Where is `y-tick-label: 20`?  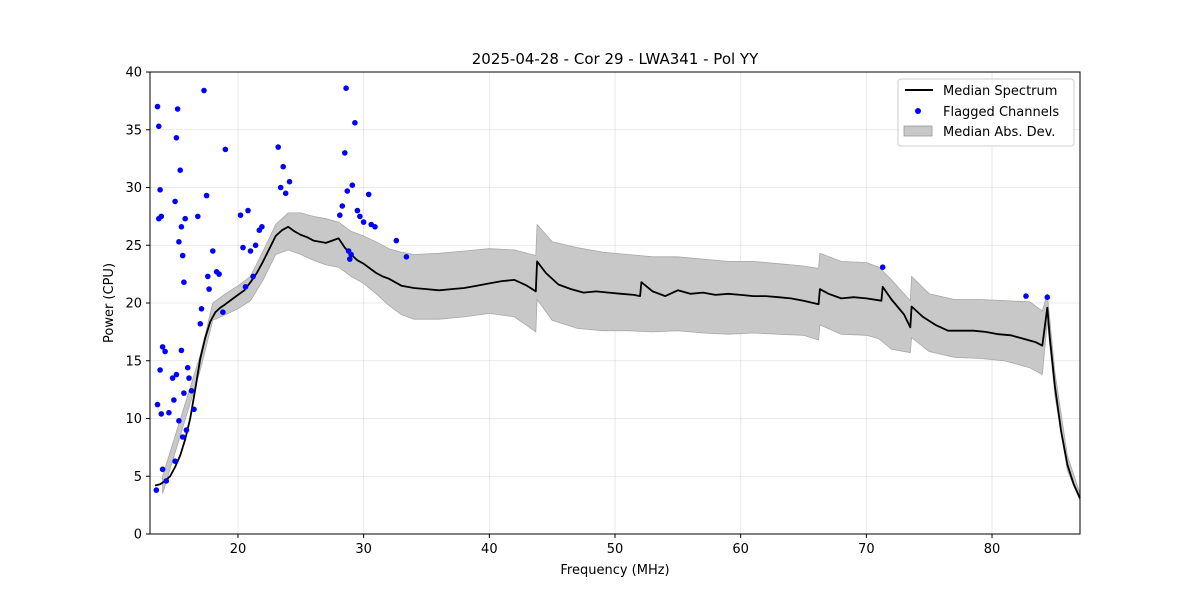
y-tick-label: 20 is located at coordinates (133, 304).